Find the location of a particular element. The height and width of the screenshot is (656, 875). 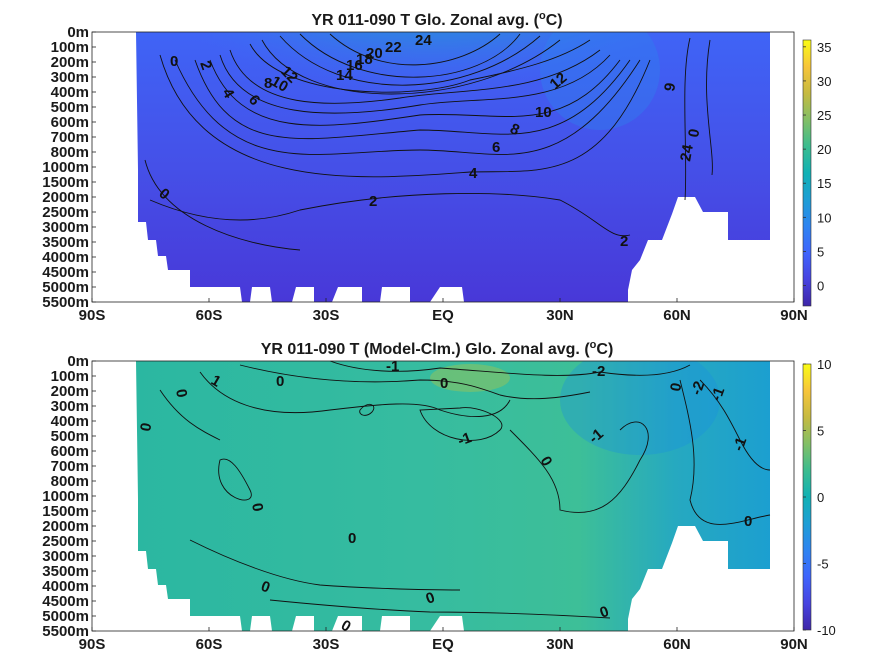

contour-label: 8 is located at coordinates (268, 83).